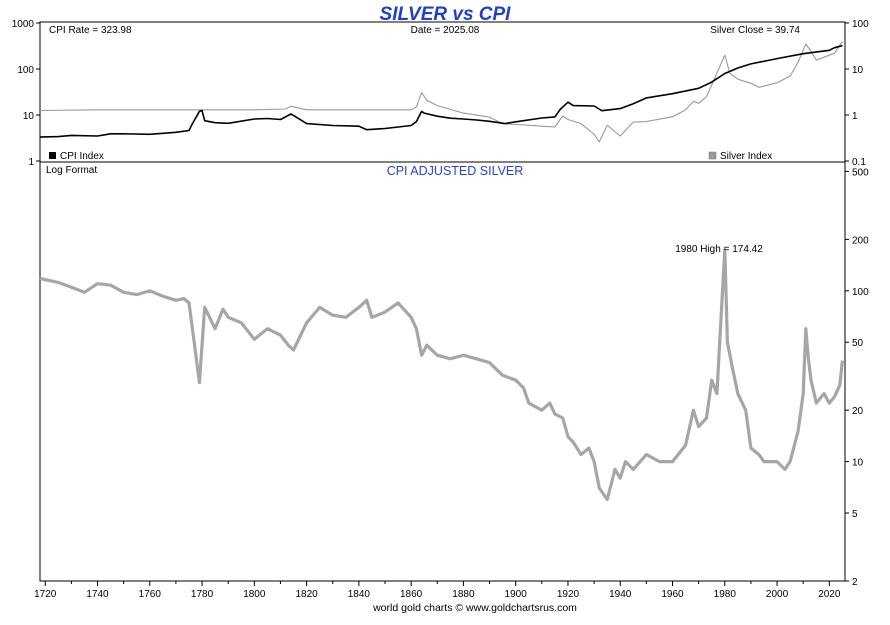 The width and height of the screenshot is (890, 625). Describe the element at coordinates (52, 155) in the screenshot. I see `legend-cpi-swatch` at that location.